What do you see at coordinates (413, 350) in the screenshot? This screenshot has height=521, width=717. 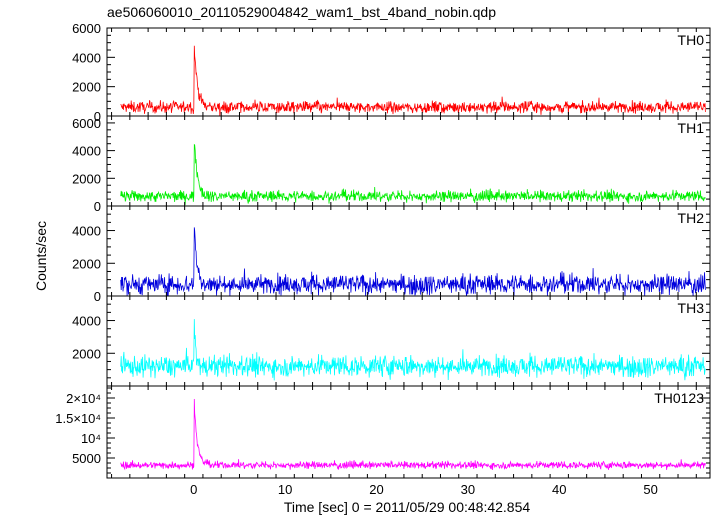 I see `series-line-th3` at bounding box center [413, 350].